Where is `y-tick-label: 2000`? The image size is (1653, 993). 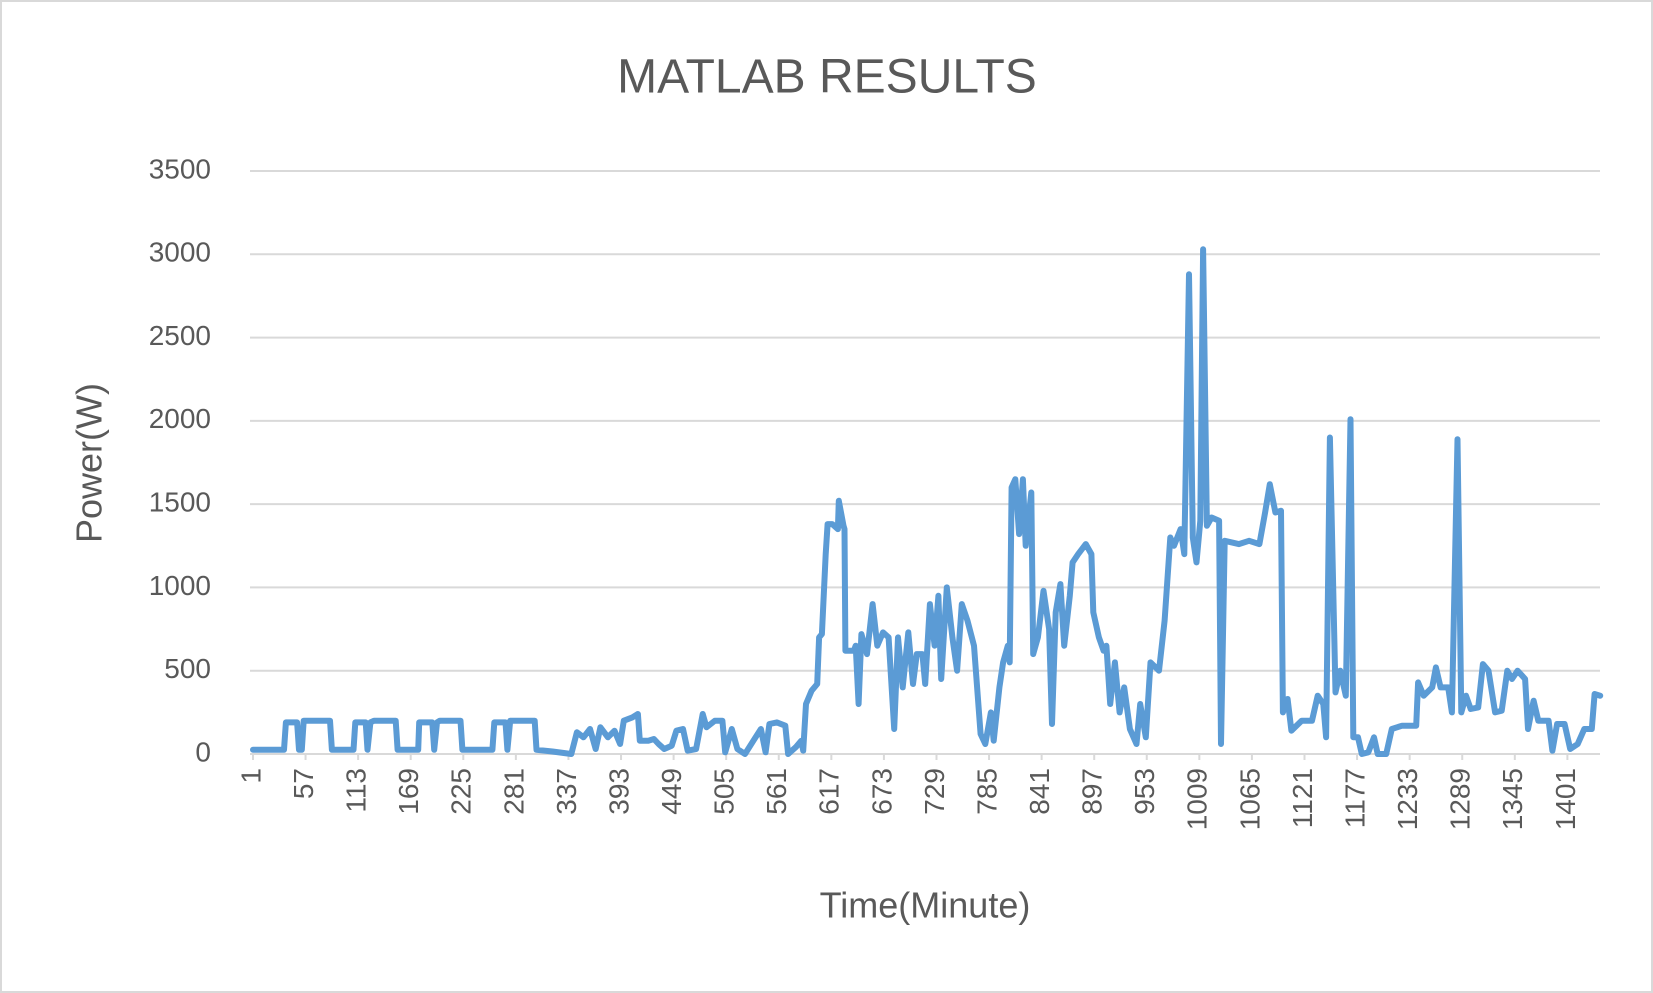 y-tick-label: 2000 is located at coordinates (180, 418).